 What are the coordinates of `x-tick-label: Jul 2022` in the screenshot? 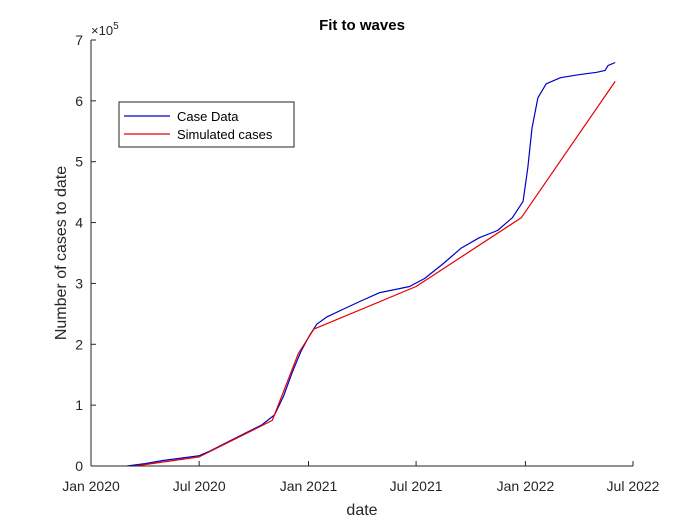 It's located at (633, 486).